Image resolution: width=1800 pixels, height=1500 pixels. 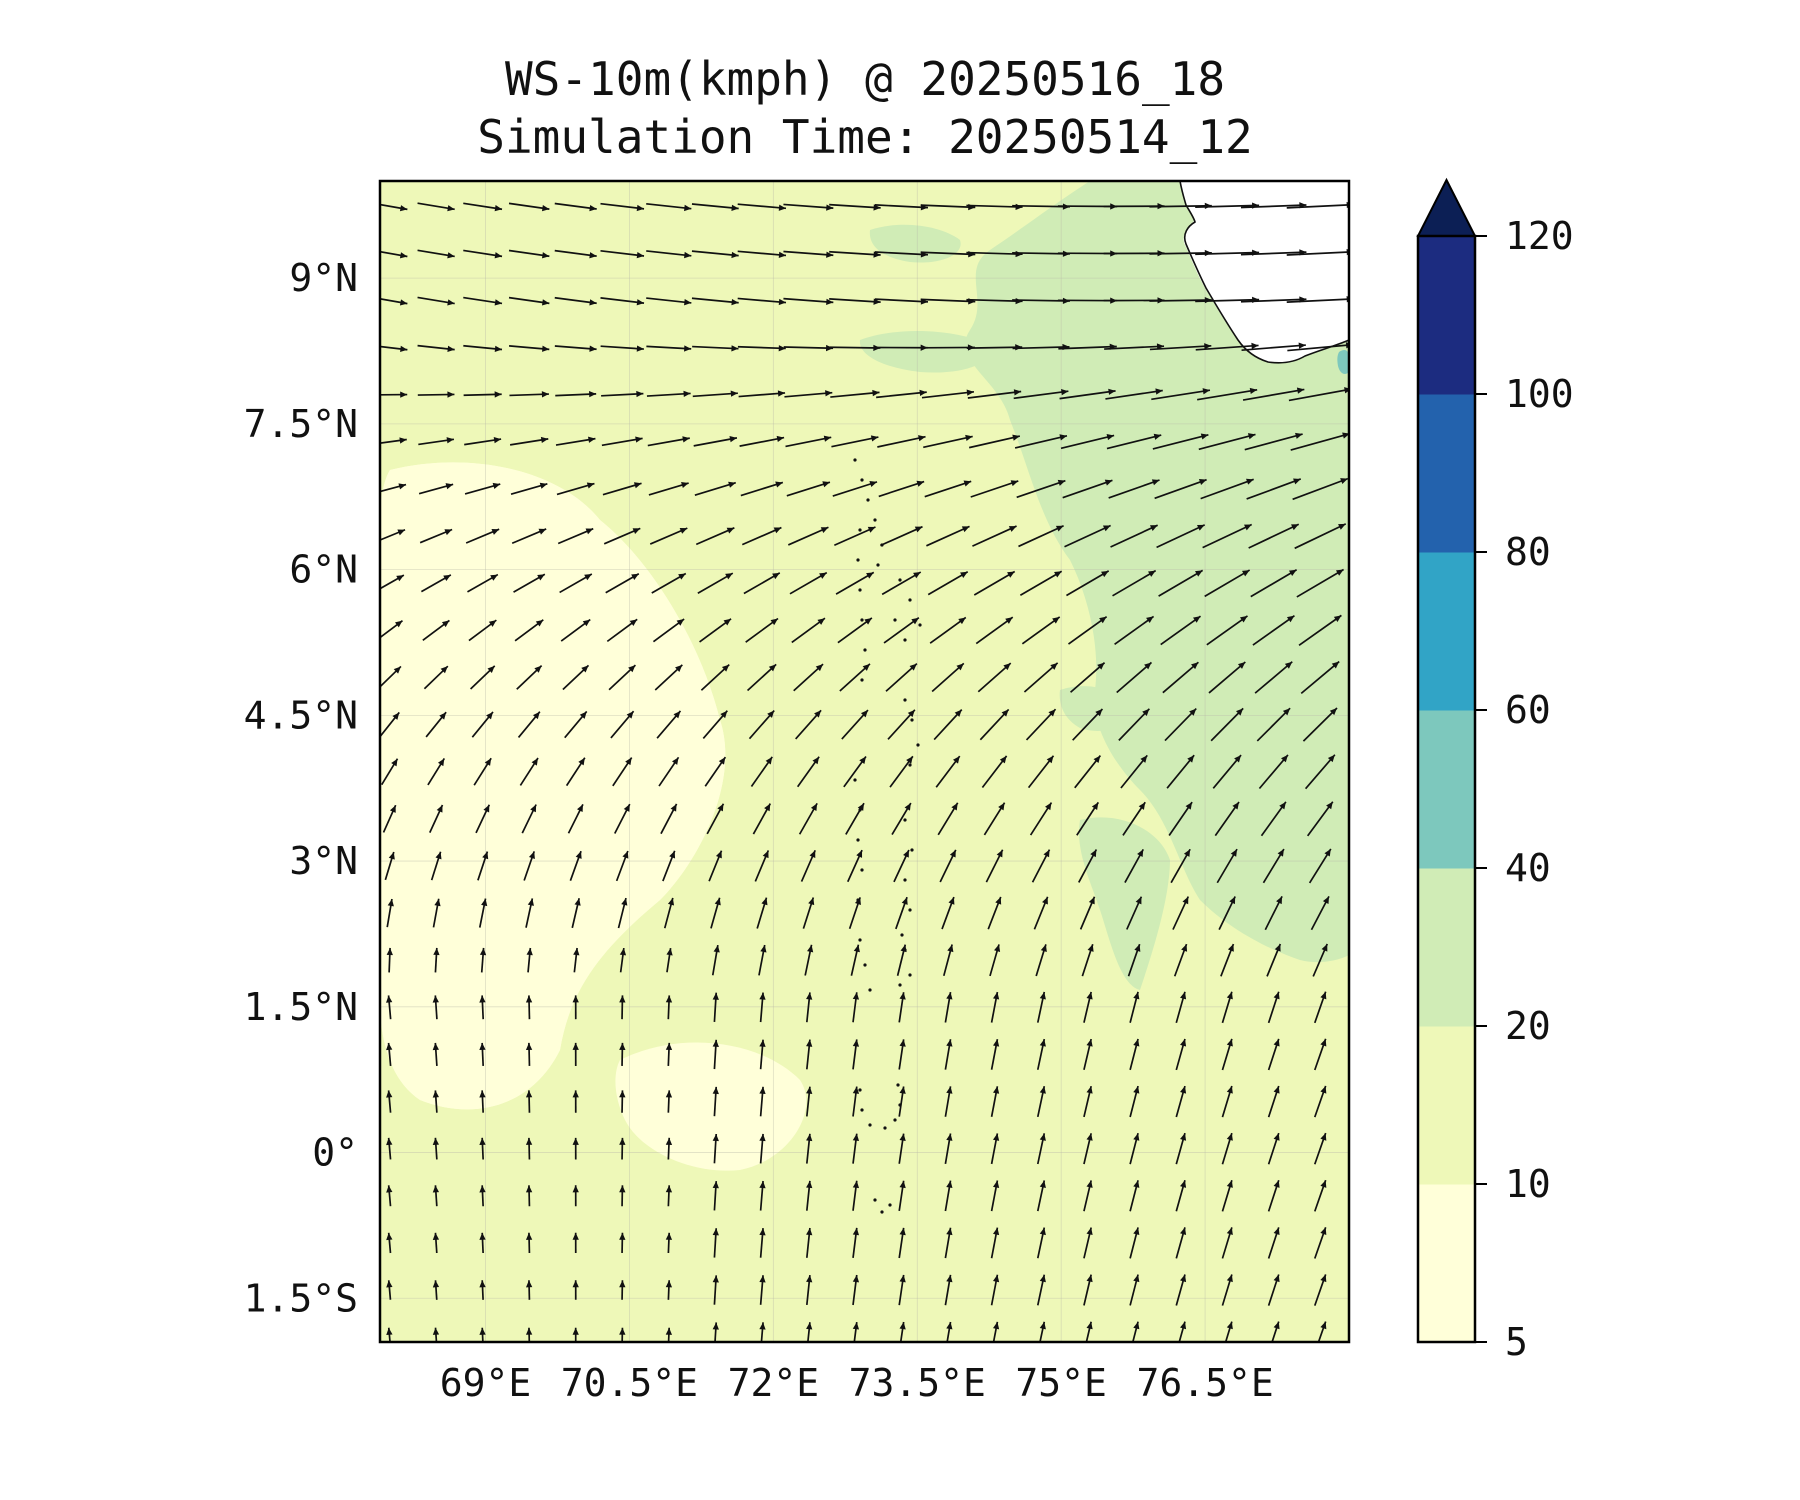 I want to click on lon-tick-label: 75°E, so click(x=1061, y=1383).